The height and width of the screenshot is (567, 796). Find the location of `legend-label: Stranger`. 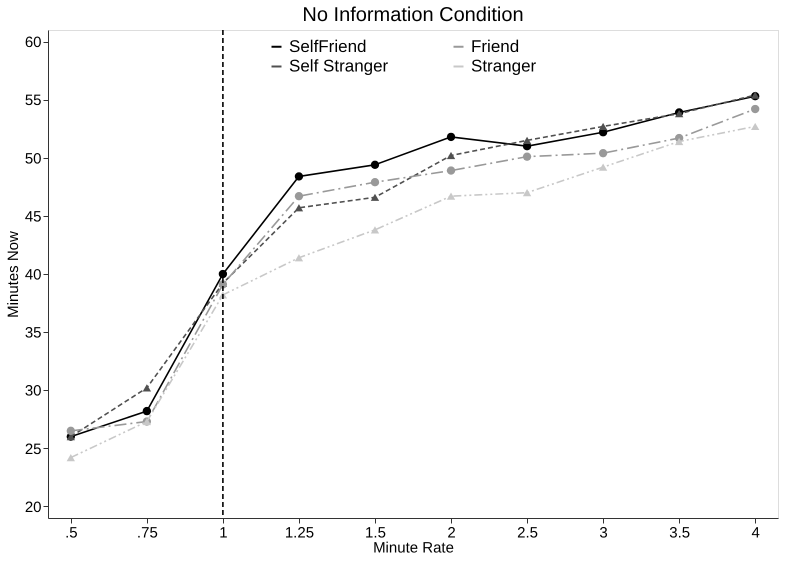

legend-label: Stranger is located at coordinates (504, 66).